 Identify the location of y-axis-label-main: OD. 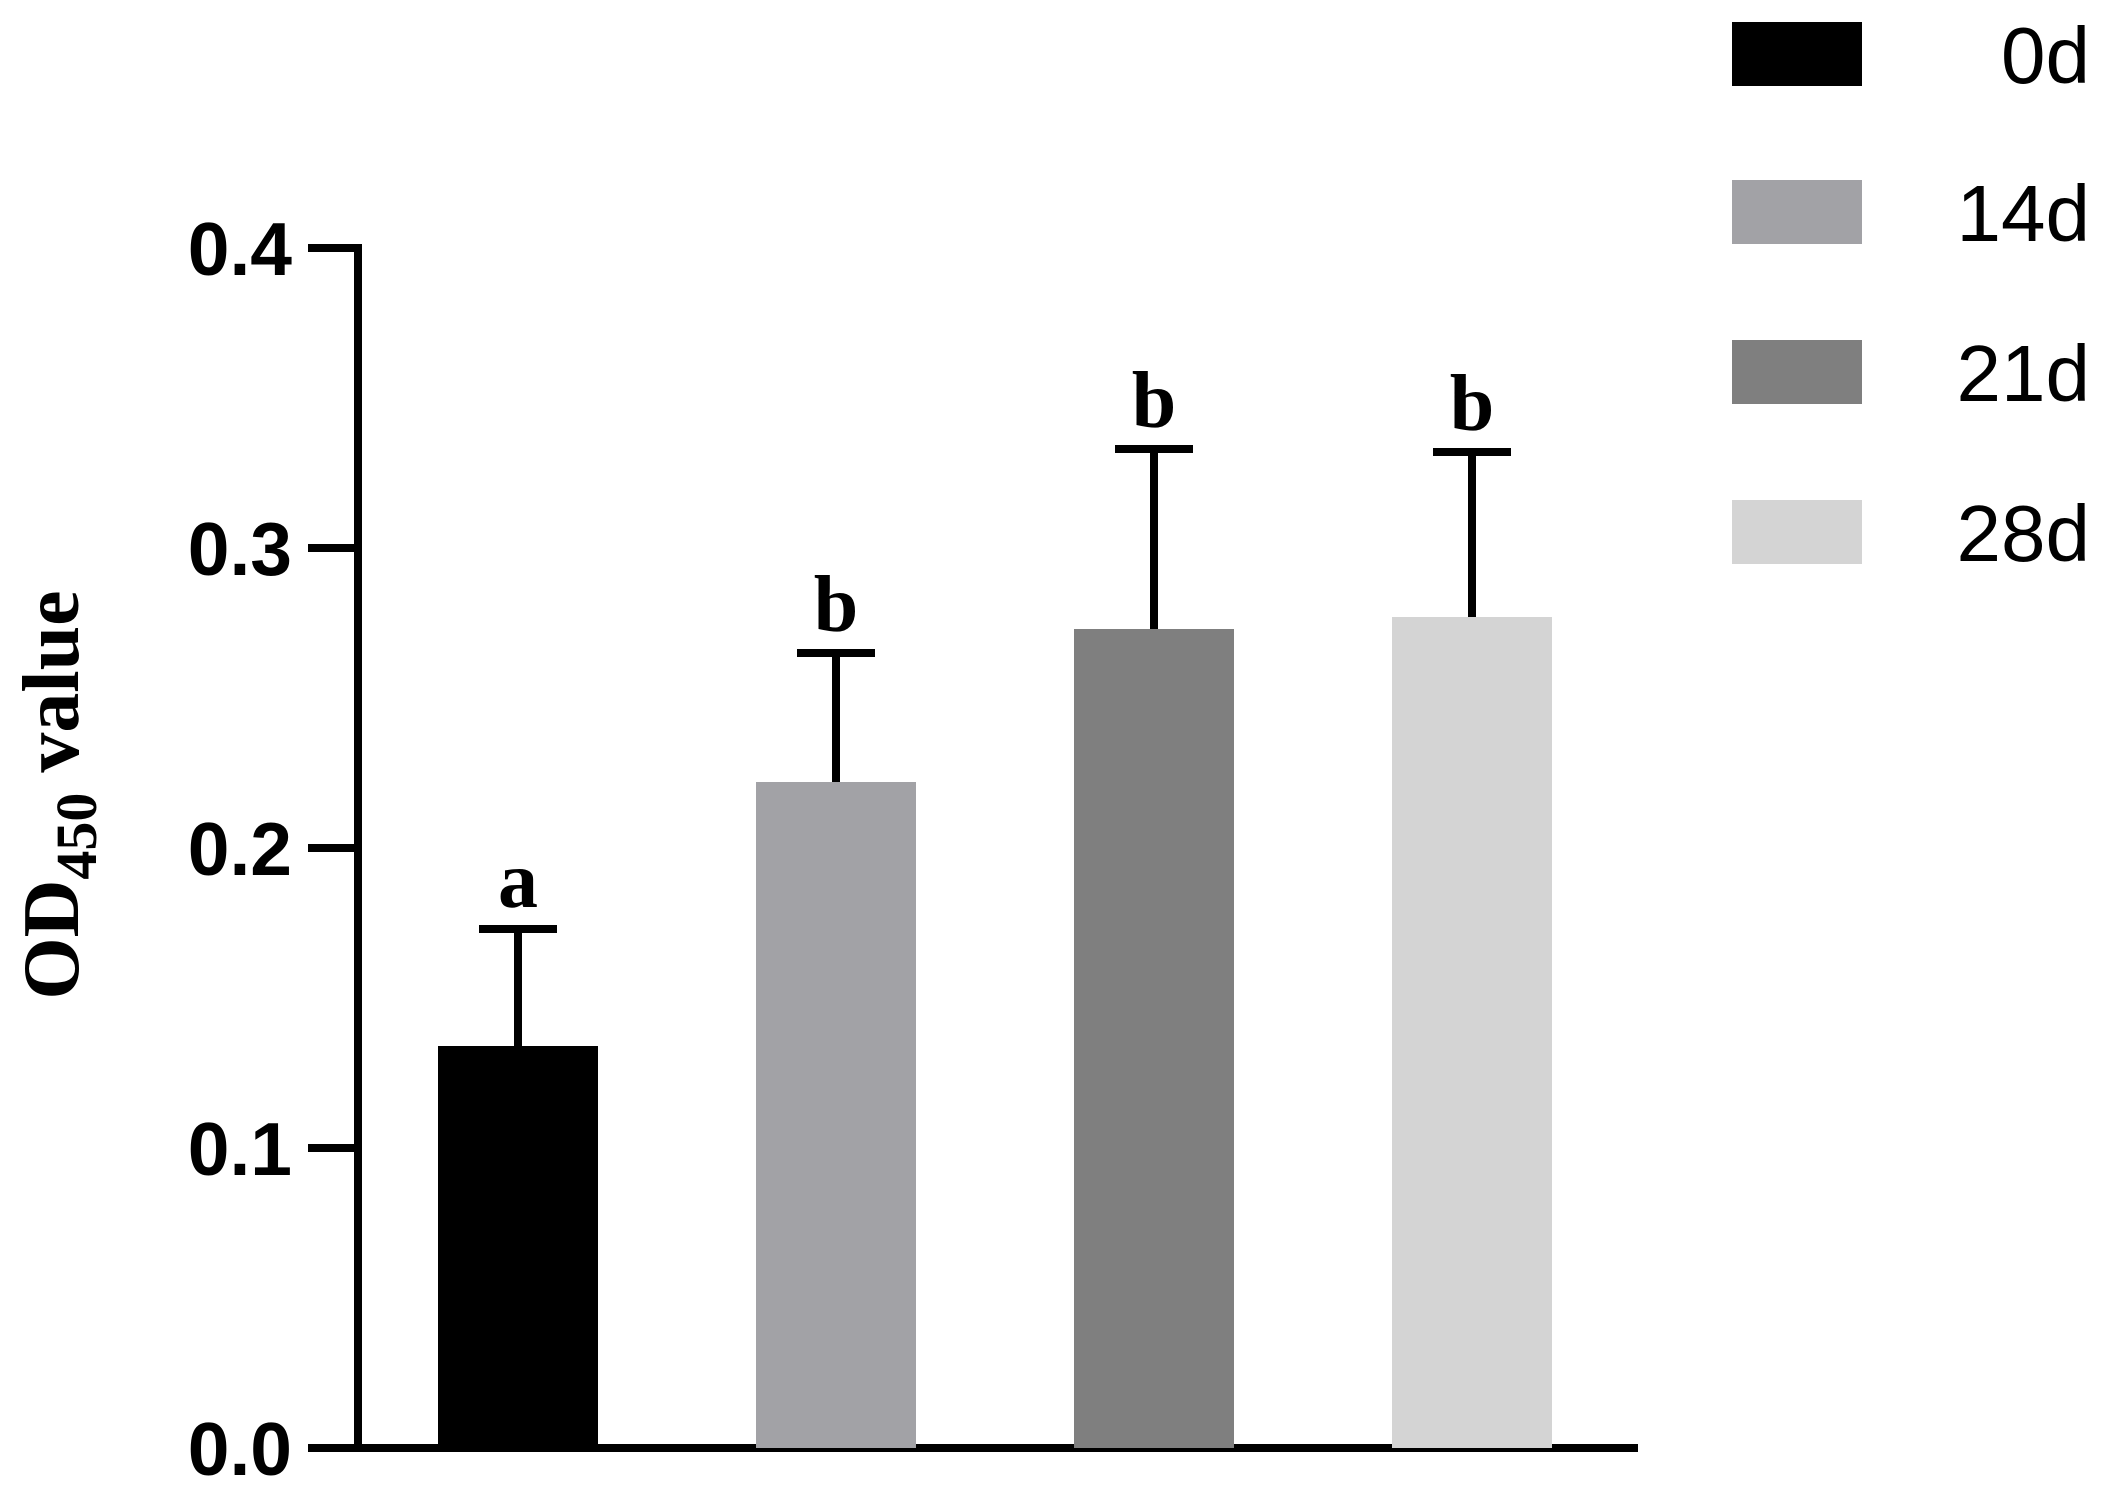
(52, 940).